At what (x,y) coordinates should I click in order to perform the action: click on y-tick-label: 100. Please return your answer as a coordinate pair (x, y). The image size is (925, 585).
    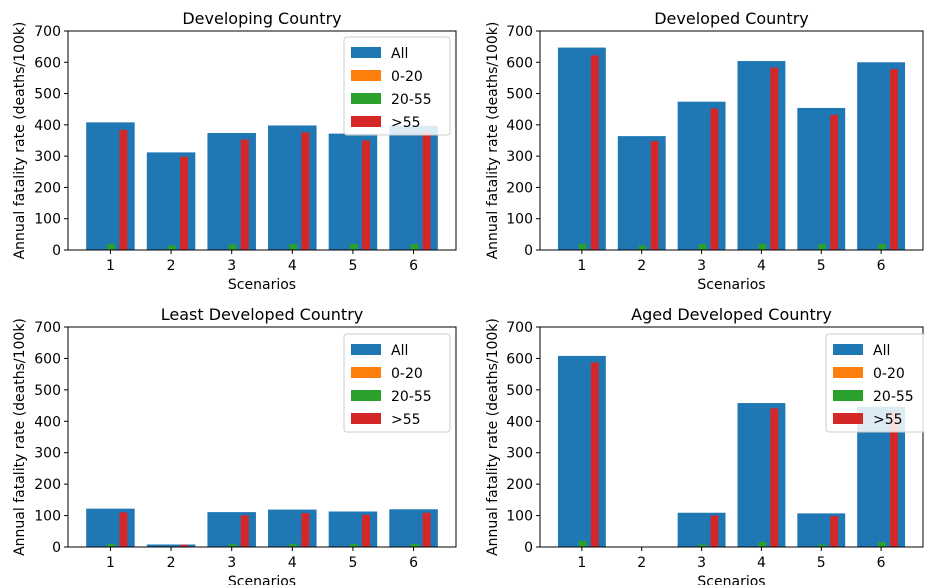
    Looking at the image, I should click on (47, 220).